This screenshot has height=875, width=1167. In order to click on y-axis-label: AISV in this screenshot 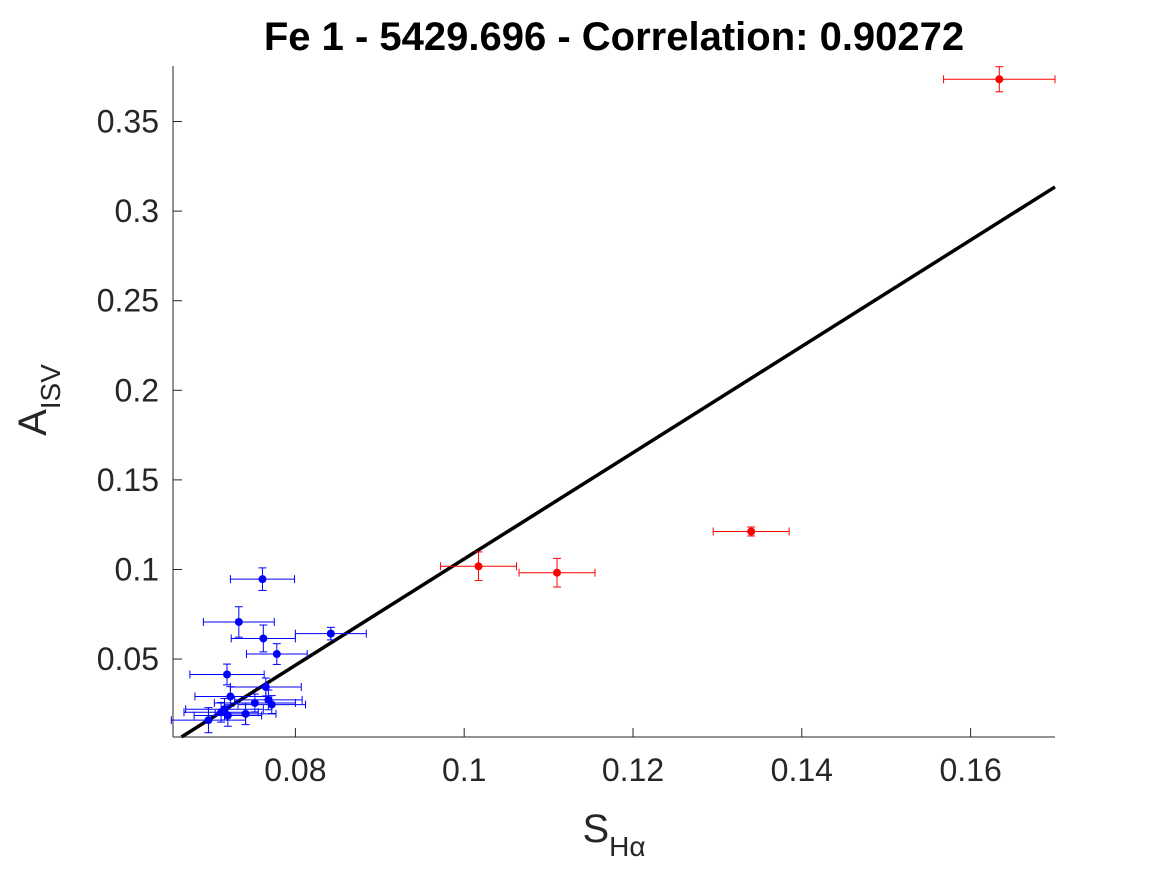, I will do `click(38, 400)`.